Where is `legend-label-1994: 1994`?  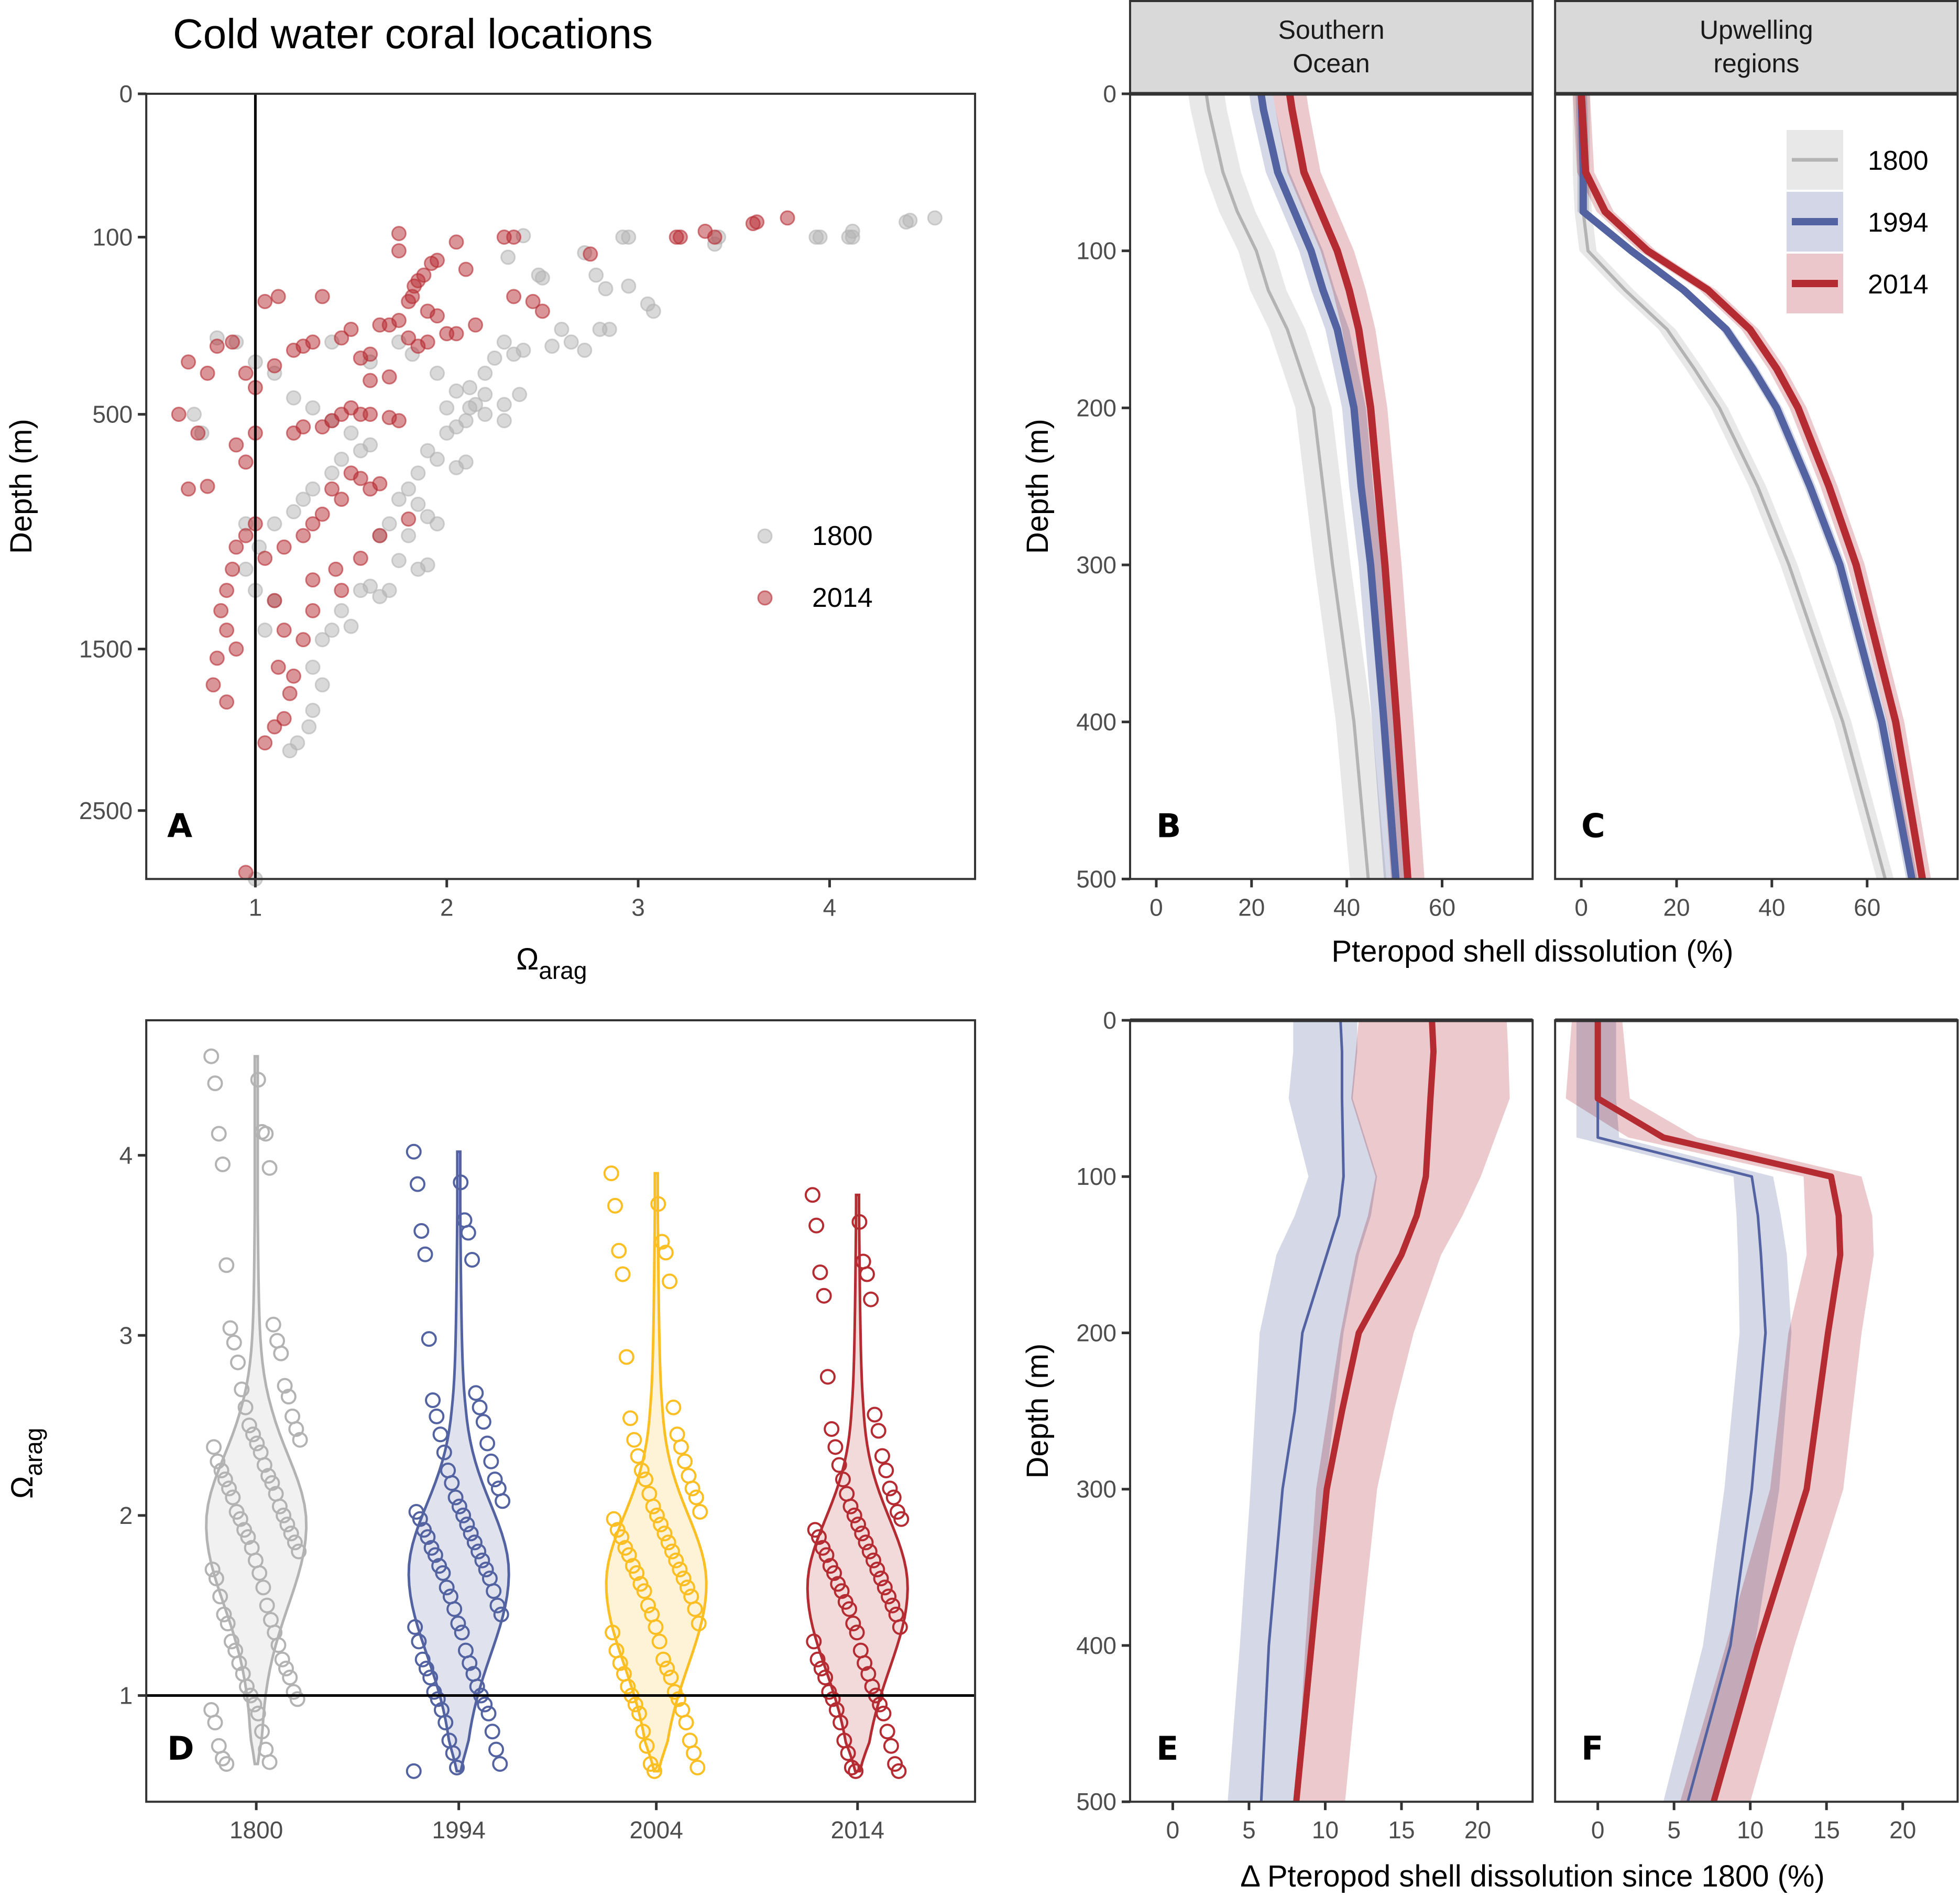
legend-label-1994: 1994 is located at coordinates (1899, 223).